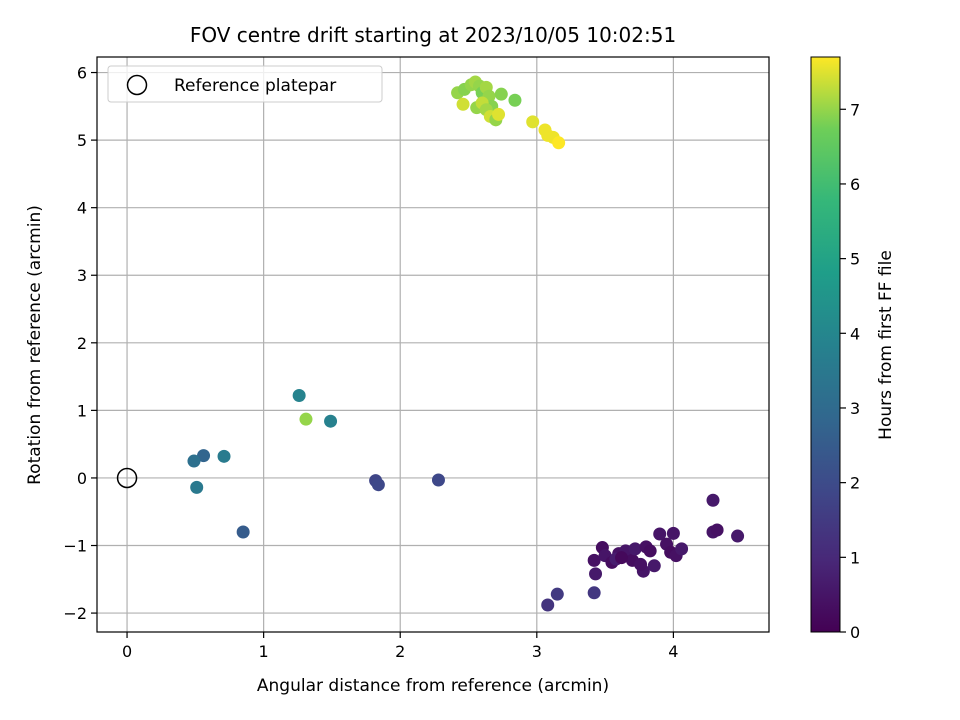  I want to click on x-tick-label: 4, so click(673, 651).